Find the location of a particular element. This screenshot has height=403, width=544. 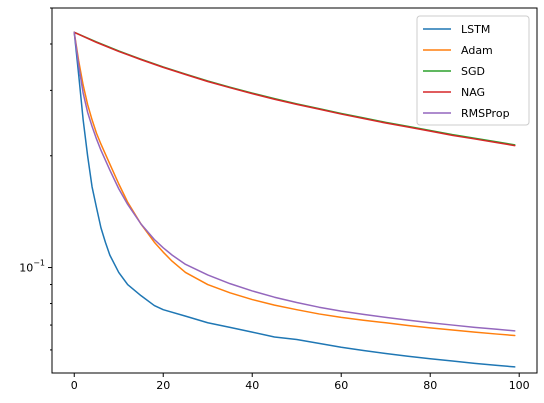

legend-label-lstm: LSTM is located at coordinates (475, 29).